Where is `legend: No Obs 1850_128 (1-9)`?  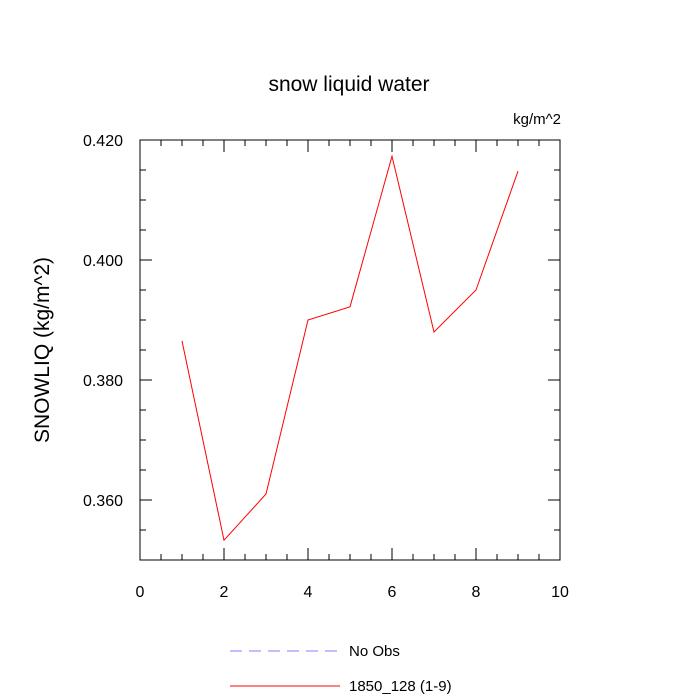 legend: No Obs 1850_128 (1-9) is located at coordinates (341, 669).